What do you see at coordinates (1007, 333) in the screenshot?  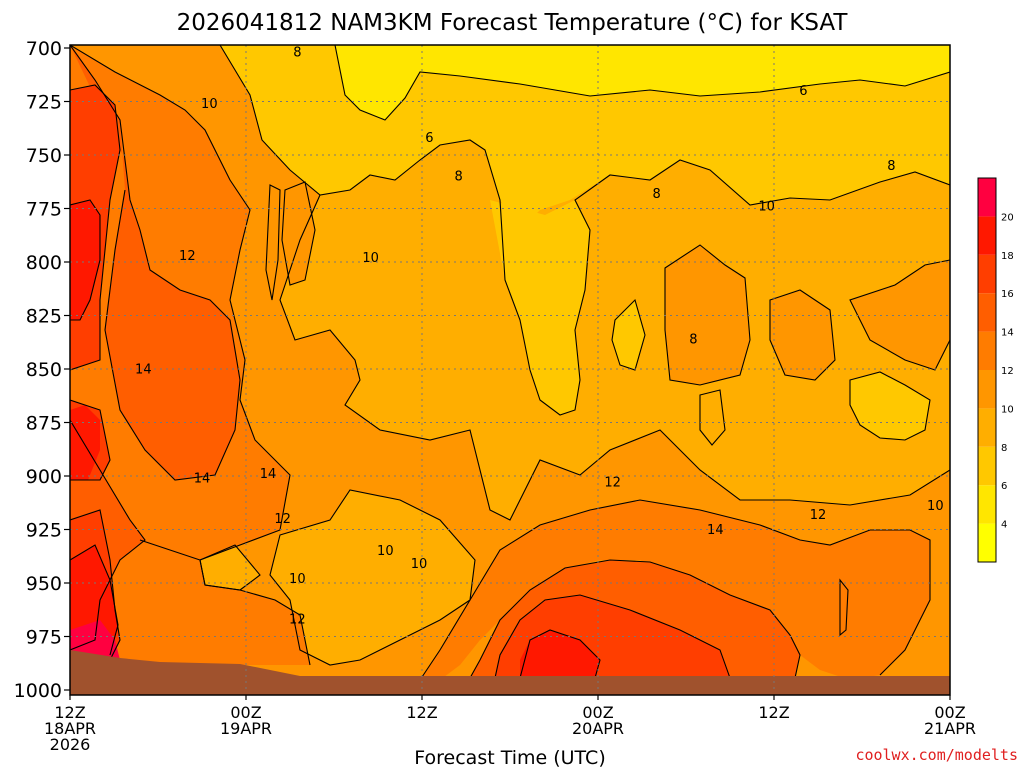 I see `colorbar-label: 14` at bounding box center [1007, 333].